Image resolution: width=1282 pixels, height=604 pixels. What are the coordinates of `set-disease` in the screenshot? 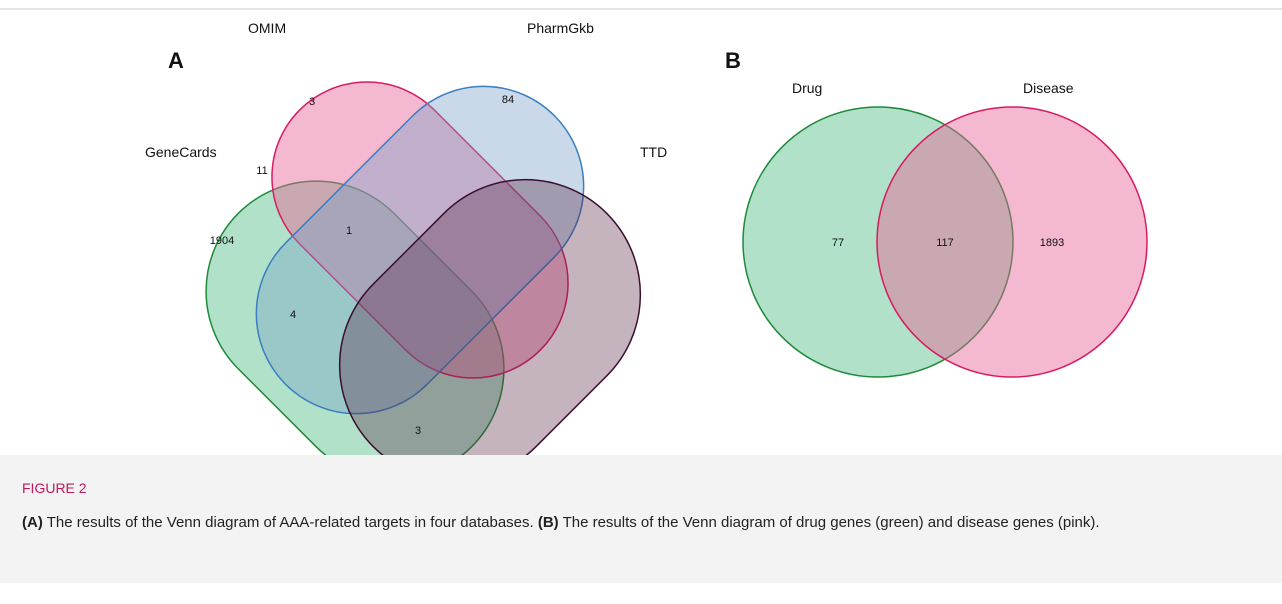 It's located at (1012, 242).